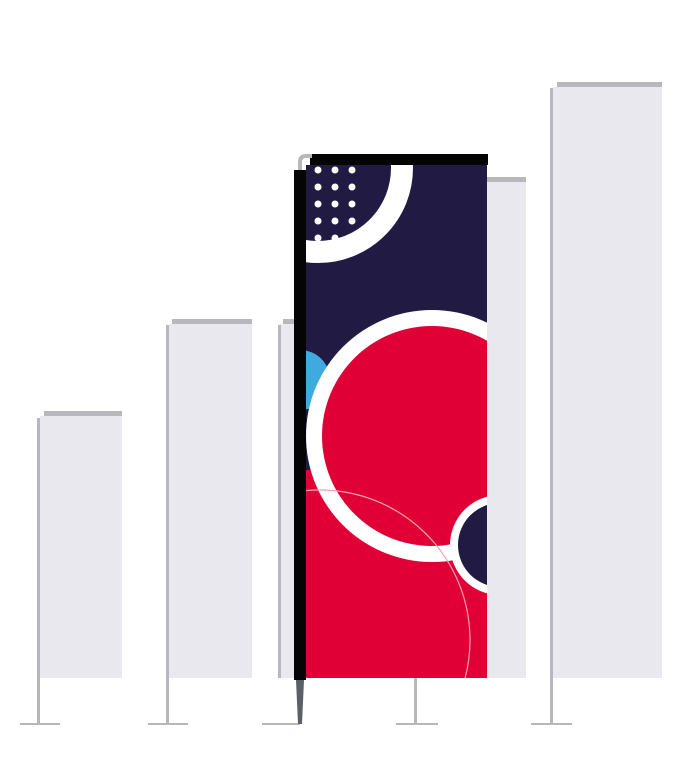 The height and width of the screenshot is (780, 700). I want to click on artwork-dots, so click(335, 212).